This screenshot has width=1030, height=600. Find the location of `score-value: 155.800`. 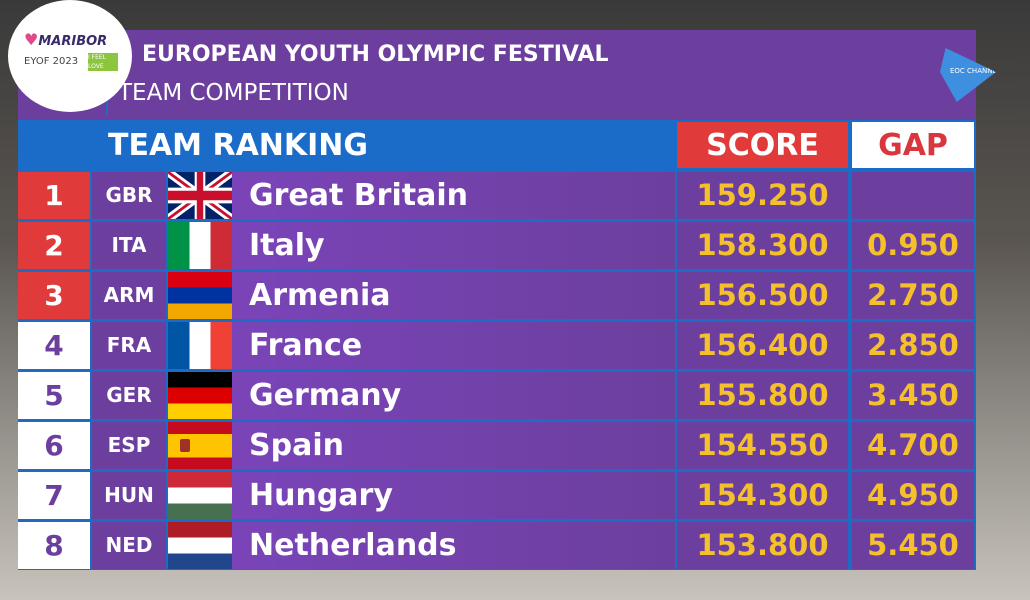

score-value: 155.800 is located at coordinates (762, 395).